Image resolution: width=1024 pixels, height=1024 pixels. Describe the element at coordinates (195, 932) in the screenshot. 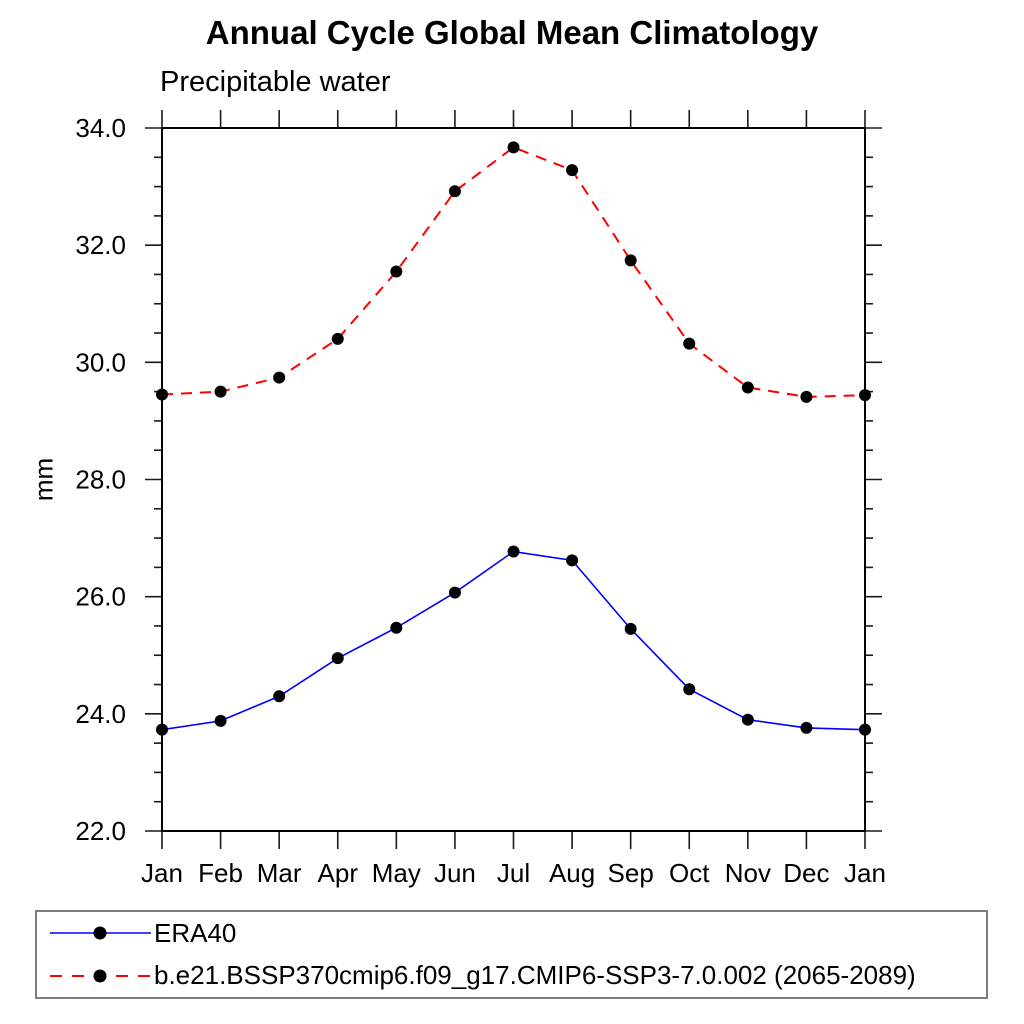

I see `legend-label-era40: ERA40` at that location.